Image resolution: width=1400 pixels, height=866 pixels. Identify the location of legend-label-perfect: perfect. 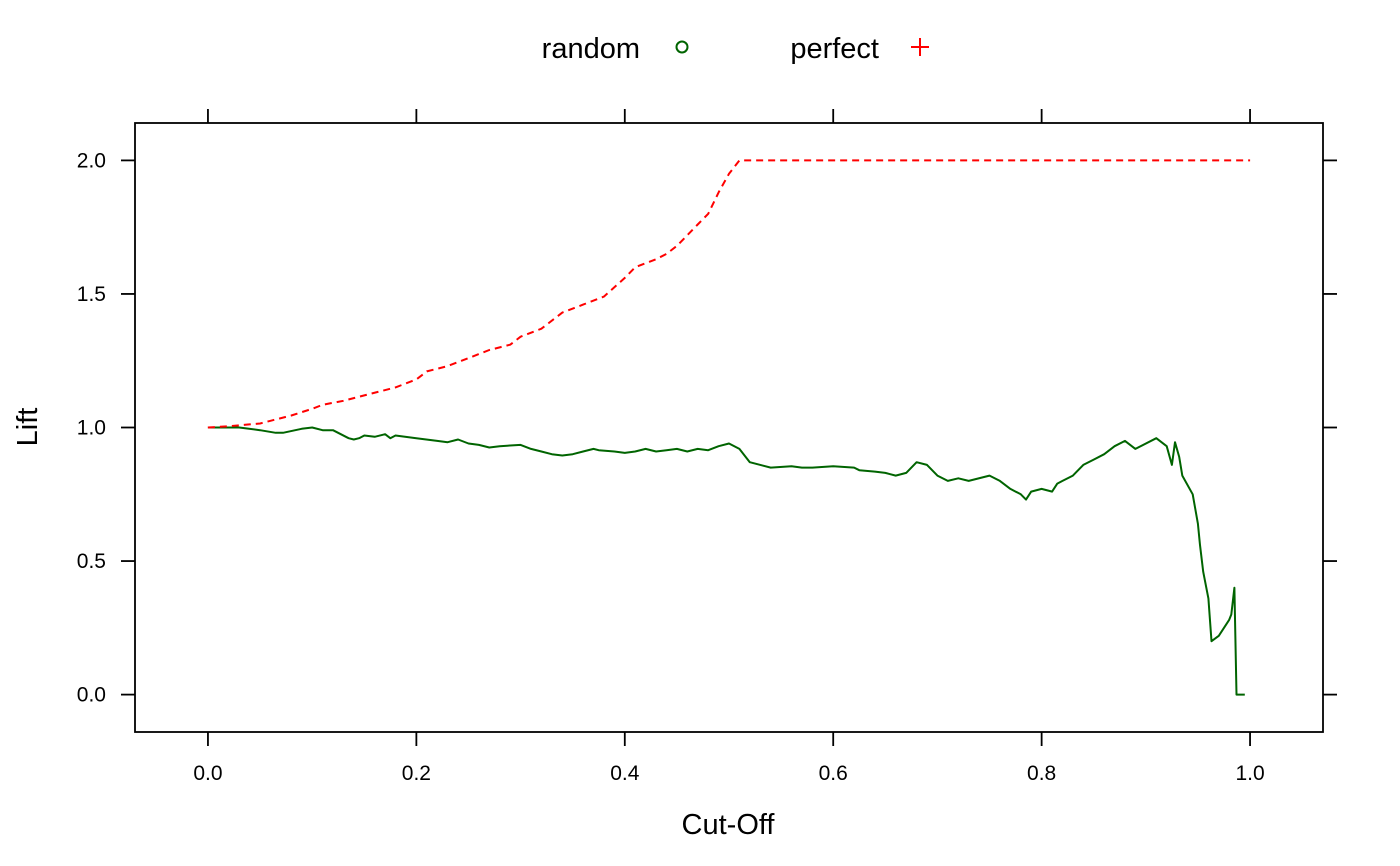
(834, 49).